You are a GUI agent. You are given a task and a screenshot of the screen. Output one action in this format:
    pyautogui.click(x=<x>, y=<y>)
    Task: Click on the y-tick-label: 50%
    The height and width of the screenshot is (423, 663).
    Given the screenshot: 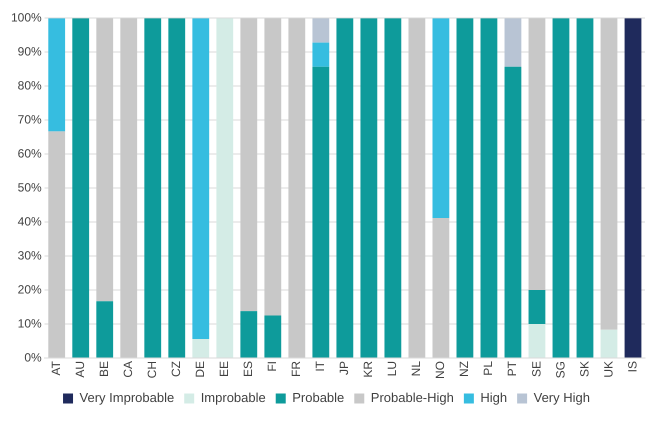 What is the action you would take?
    pyautogui.click(x=30, y=187)
    